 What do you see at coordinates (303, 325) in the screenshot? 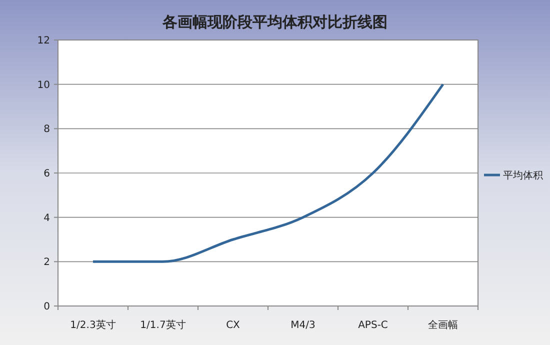
I see `x-tick-label: M4/3` at bounding box center [303, 325].